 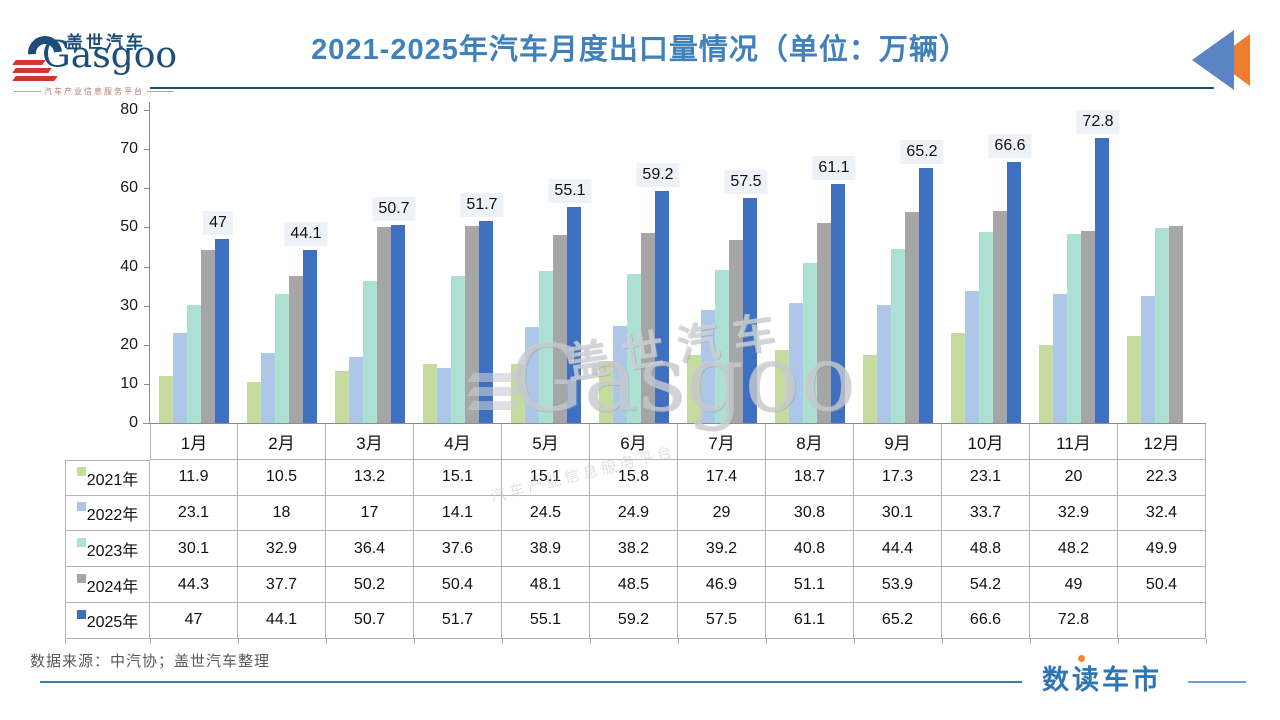 What do you see at coordinates (574, 315) in the screenshot?
I see `bar-2025年-5月` at bounding box center [574, 315].